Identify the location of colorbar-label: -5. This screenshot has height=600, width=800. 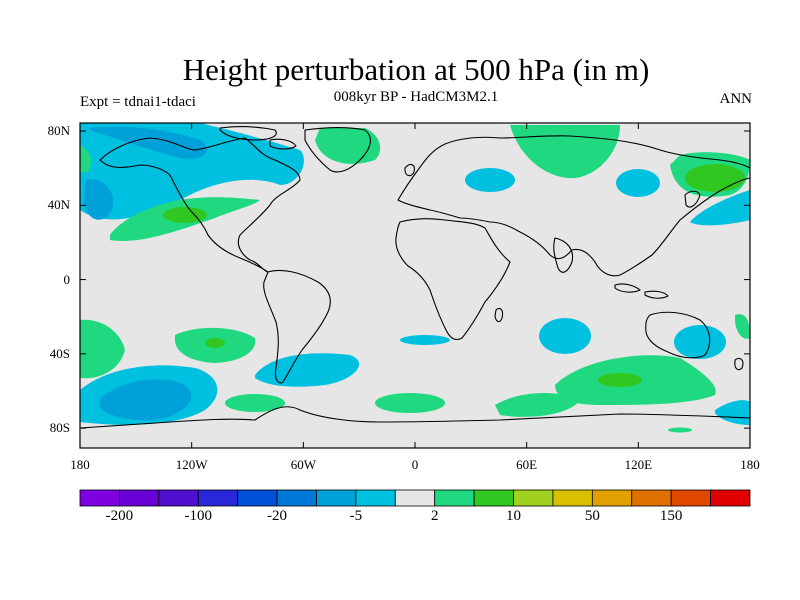
(356, 516).